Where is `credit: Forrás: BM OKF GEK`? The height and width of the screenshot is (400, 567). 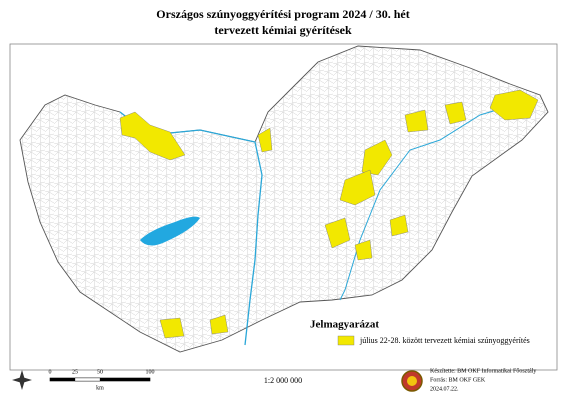
credit: Forrás: BM OKF GEK is located at coordinates (458, 380).